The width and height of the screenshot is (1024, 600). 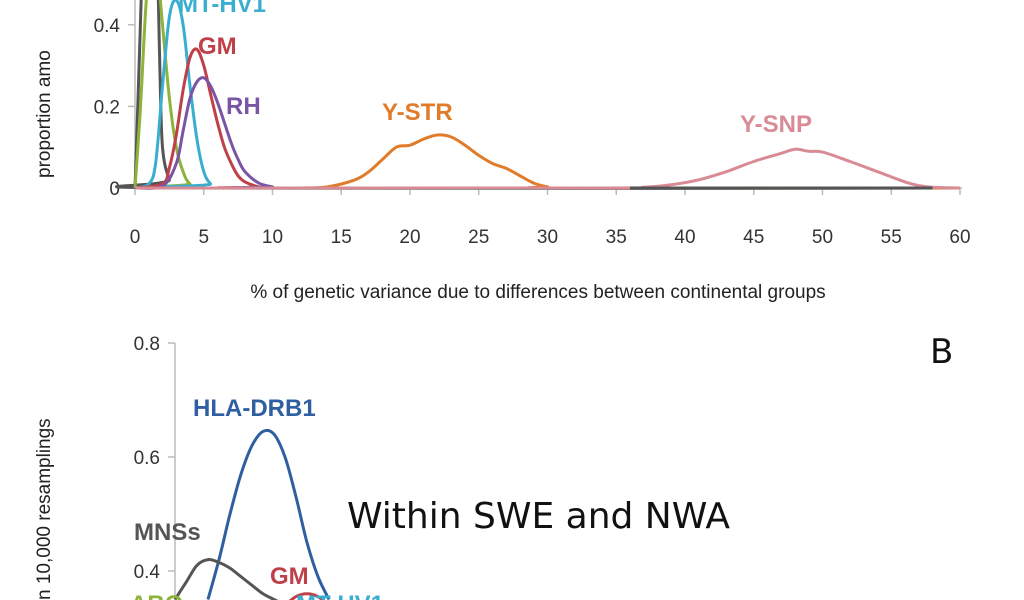 What do you see at coordinates (822, 237) in the screenshot?
I see `x-tick-label-a: 50` at bounding box center [822, 237].